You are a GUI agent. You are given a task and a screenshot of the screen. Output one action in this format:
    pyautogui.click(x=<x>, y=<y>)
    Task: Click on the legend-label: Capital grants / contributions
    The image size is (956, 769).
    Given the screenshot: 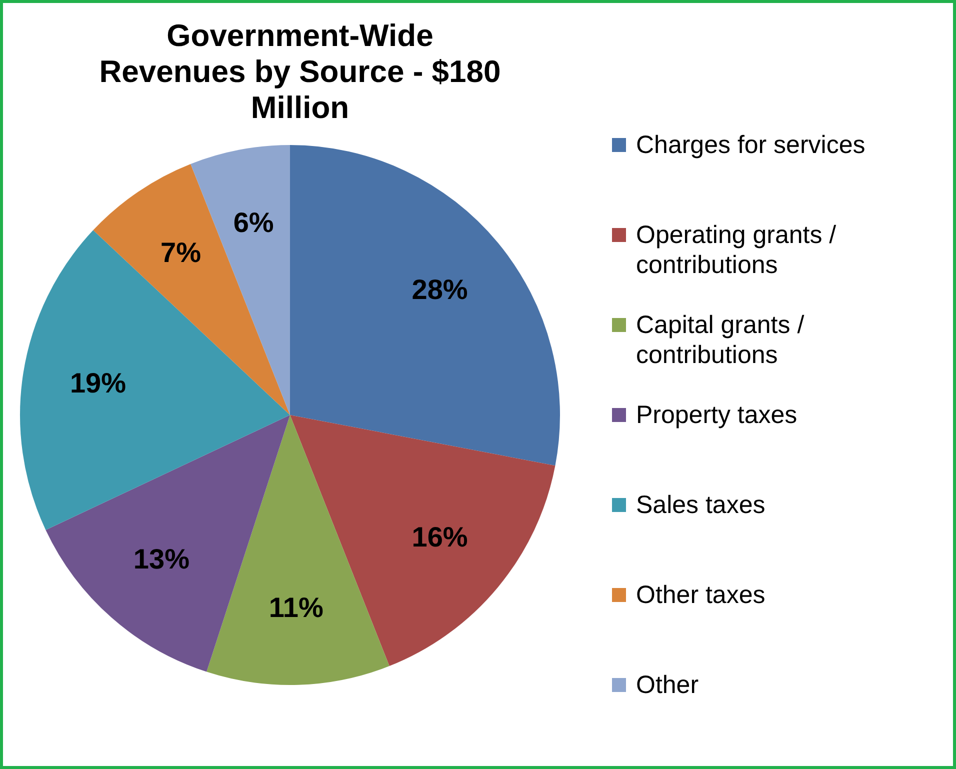 What is the action you would take?
    pyautogui.click(x=721, y=340)
    